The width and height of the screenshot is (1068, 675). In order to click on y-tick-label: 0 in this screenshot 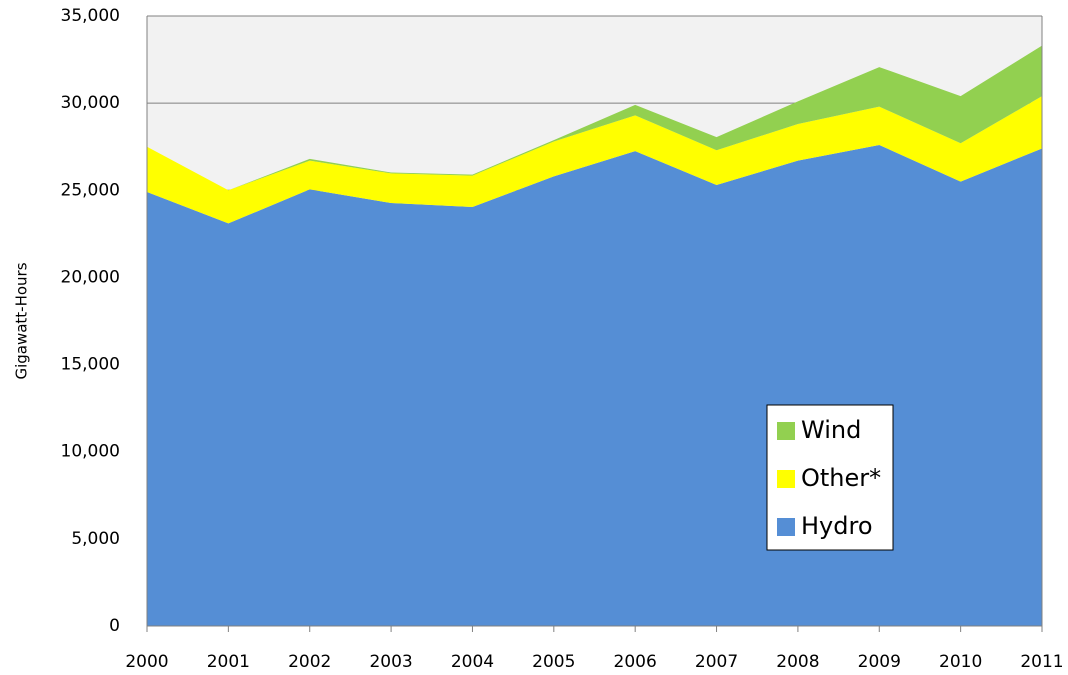, I will do `click(114, 626)`.